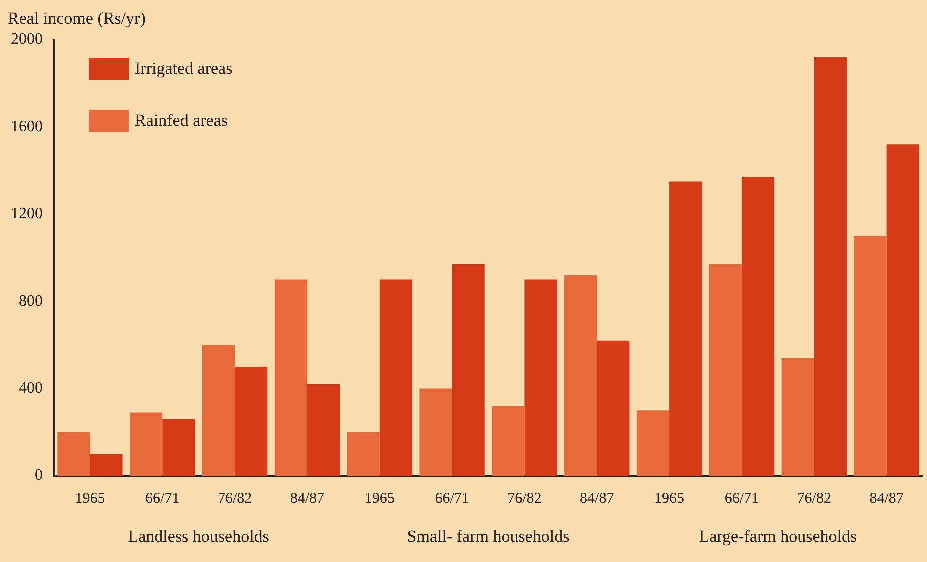 Image resolution: width=927 pixels, height=562 pixels. Describe the element at coordinates (31, 301) in the screenshot. I see `y-tick-label: 800` at that location.